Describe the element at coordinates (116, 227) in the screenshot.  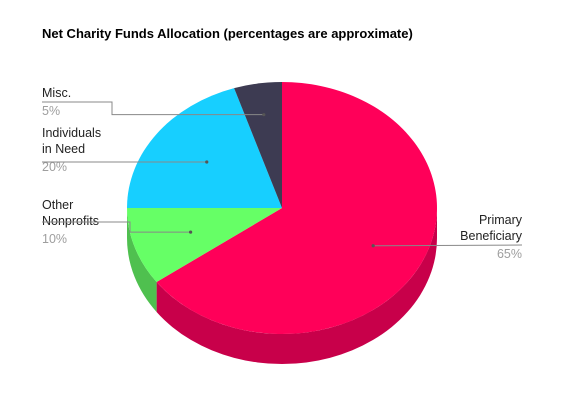
I see `leader-line-other-nonprofits` at that location.